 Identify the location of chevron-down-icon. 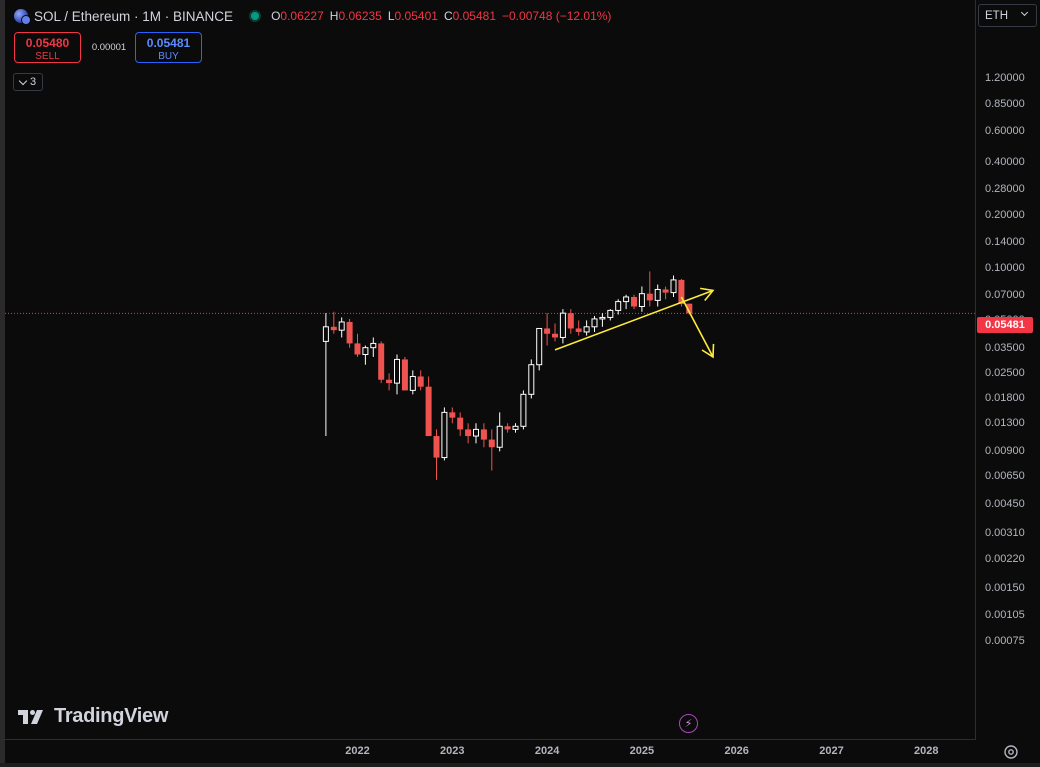
(1024, 12).